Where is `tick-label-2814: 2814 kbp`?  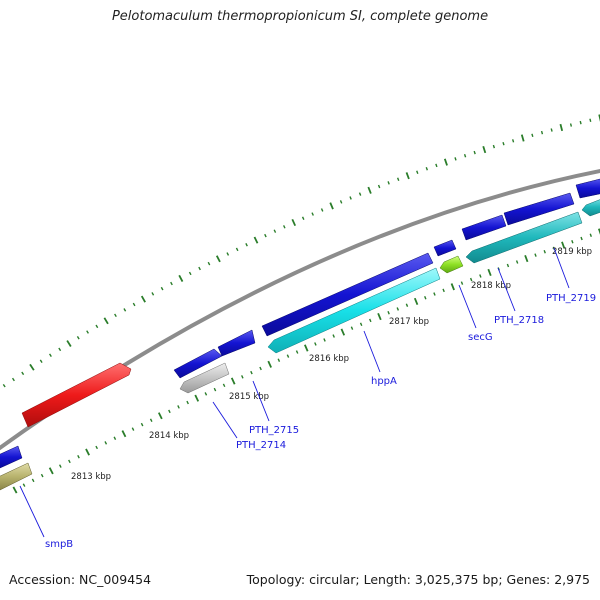
tick-label-2814: 2814 kbp is located at coordinates (169, 436).